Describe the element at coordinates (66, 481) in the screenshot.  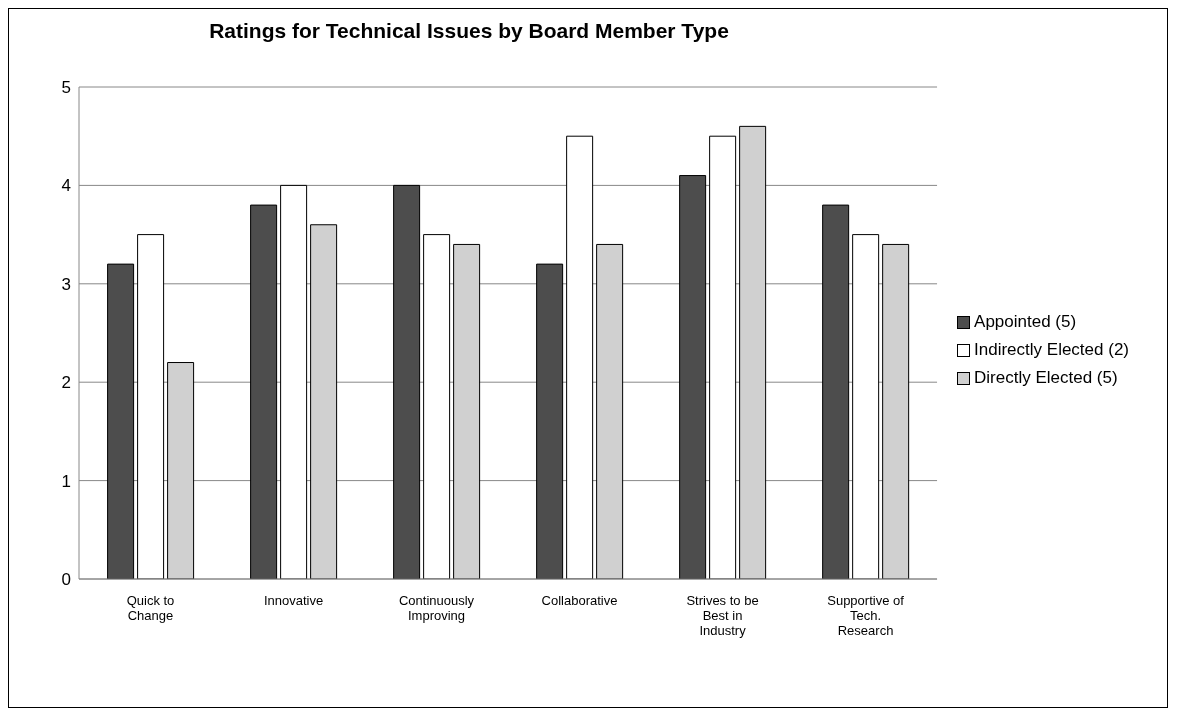
I see `y-tick-label: 1` at that location.